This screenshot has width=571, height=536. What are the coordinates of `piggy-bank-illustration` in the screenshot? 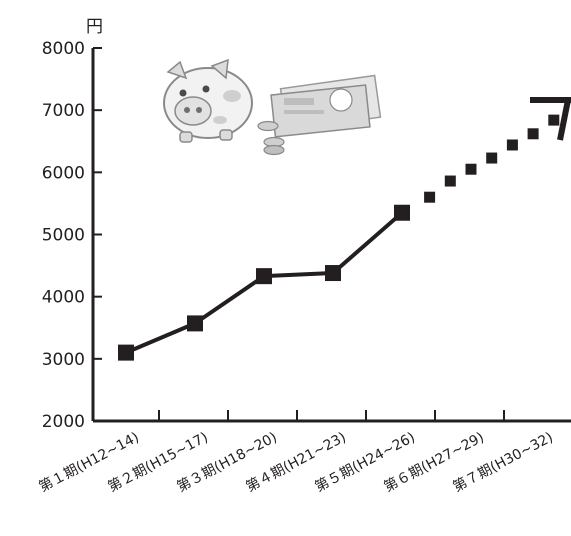 It's located at (208, 100).